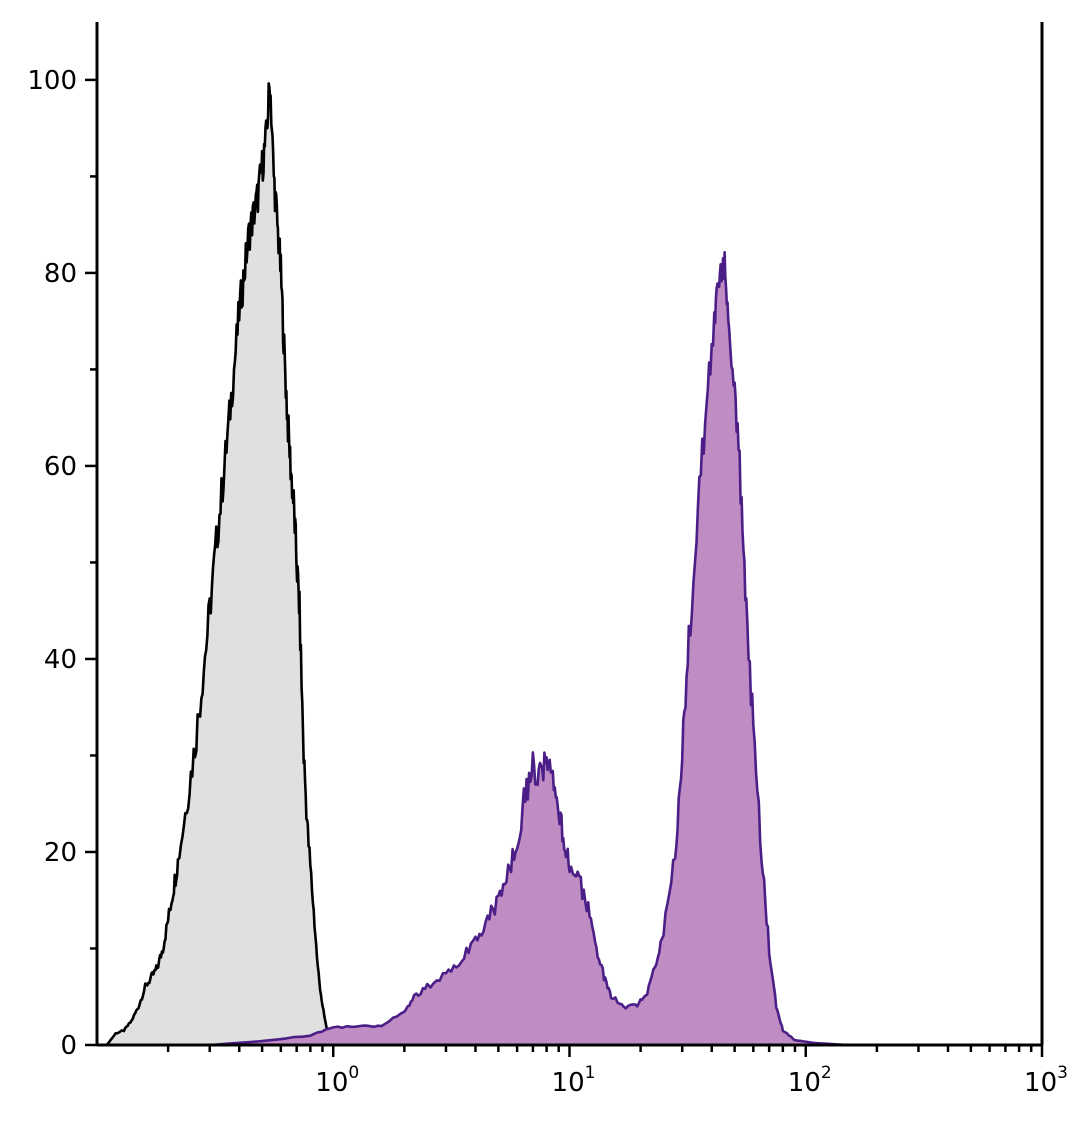 This screenshot has height=1123, width=1080. What do you see at coordinates (337, 1080) in the screenshot?
I see `x-tick-label: 10⁰` at bounding box center [337, 1080].